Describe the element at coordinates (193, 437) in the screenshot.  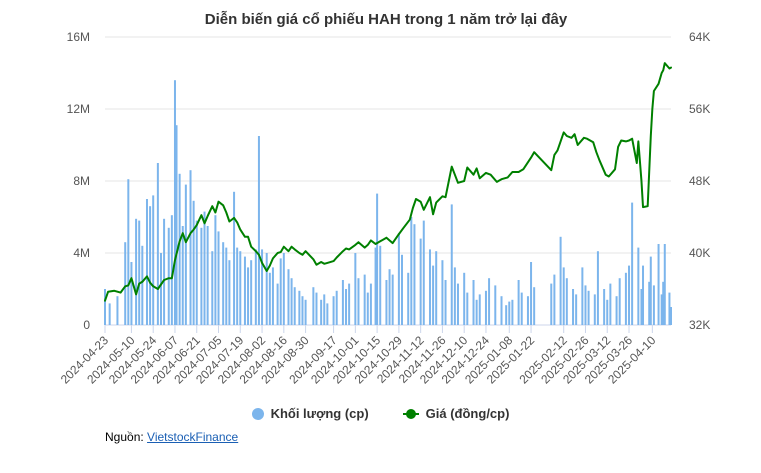
I see `source-link: VietstockFinance` at that location.